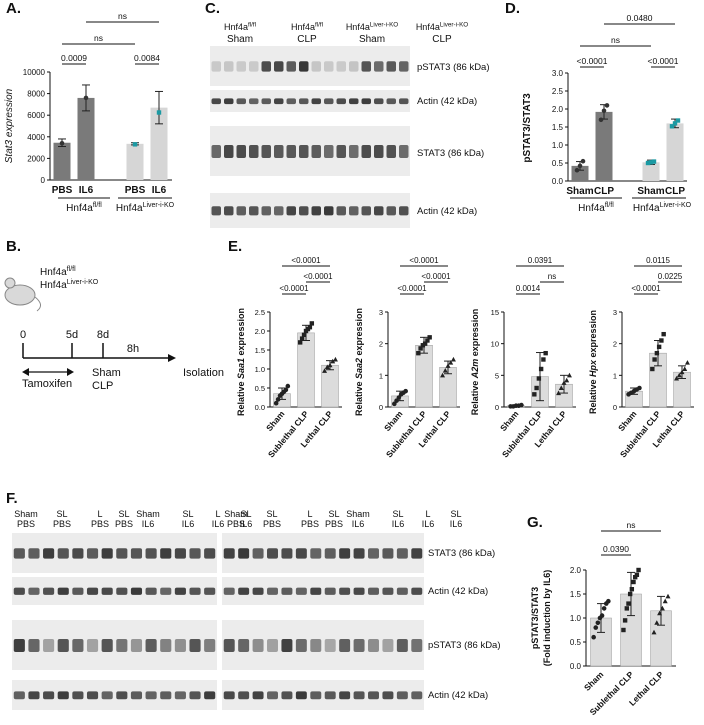  Describe the element at coordinates (240, 39) in the screenshot. I see `group-sub-label: Sham` at that location.